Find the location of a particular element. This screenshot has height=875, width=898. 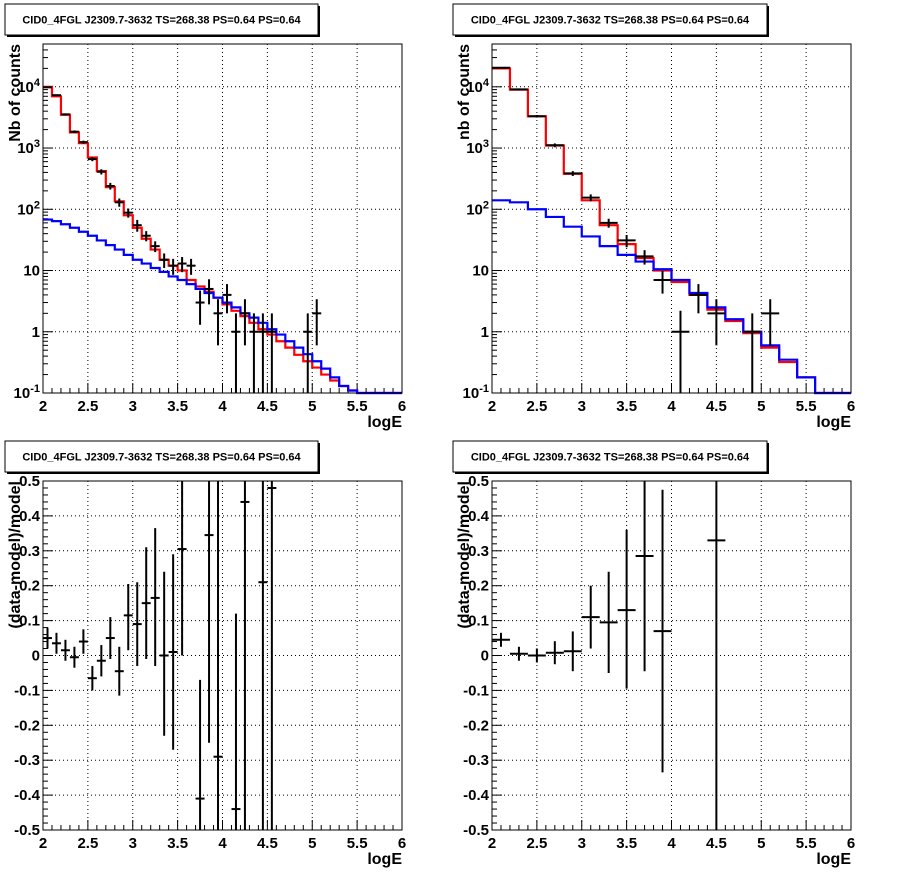

y-tick-label: 0.3 is located at coordinates (29, 551).